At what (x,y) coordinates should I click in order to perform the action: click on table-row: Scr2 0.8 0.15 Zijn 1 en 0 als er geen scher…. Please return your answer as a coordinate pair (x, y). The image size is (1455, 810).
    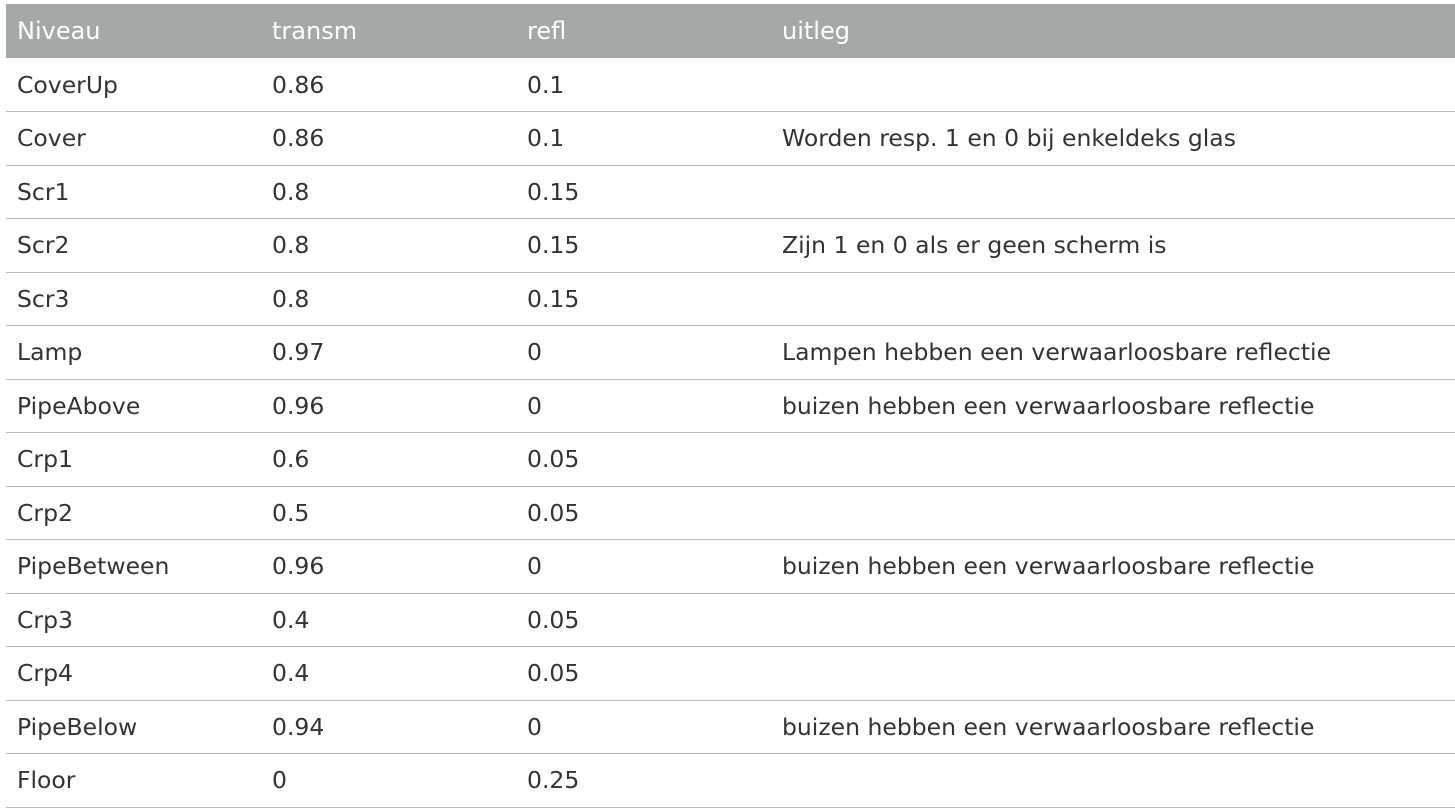
    Looking at the image, I should click on (730, 245).